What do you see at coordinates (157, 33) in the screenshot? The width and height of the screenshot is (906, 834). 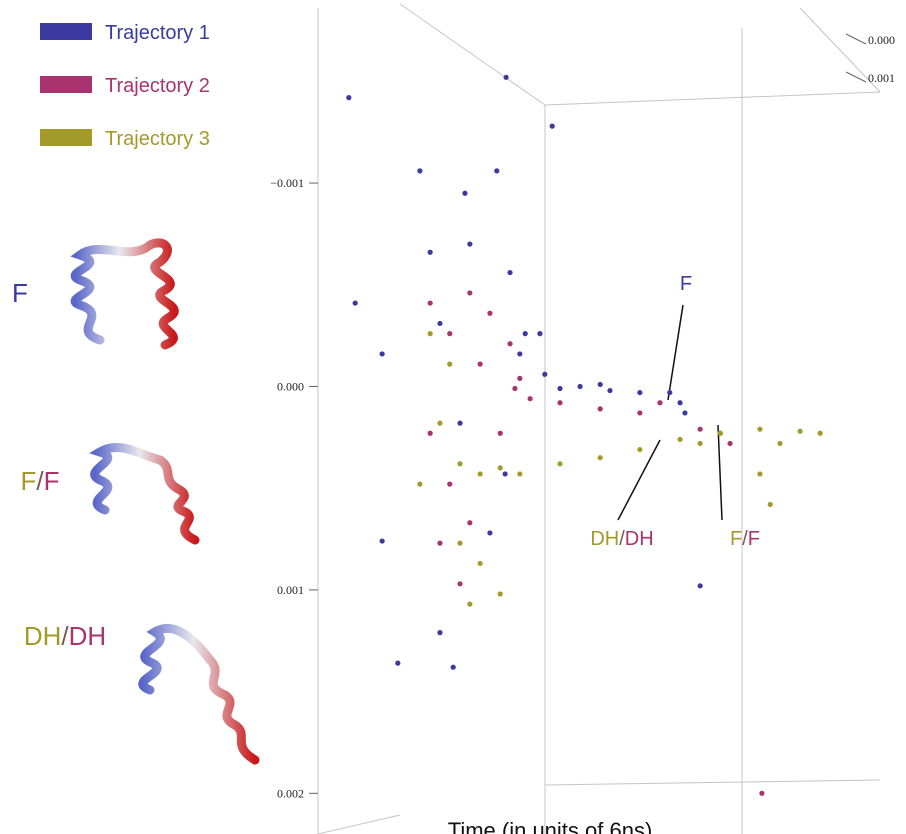 I see `legend-label: Trajectory 1` at bounding box center [157, 33].